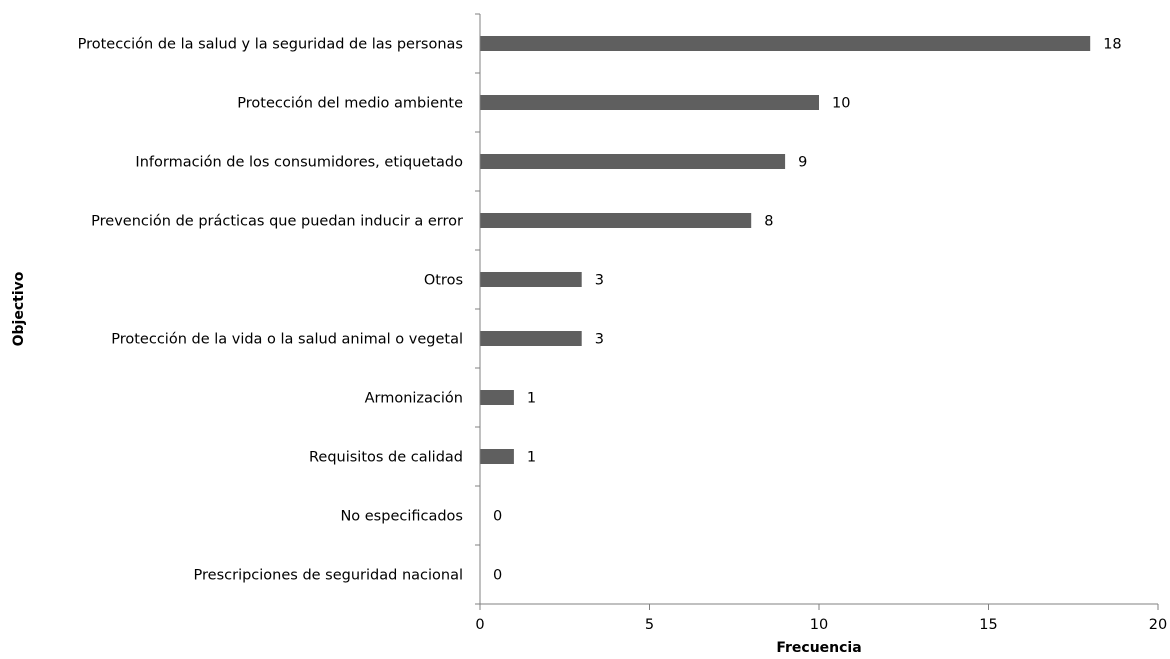  Describe the element at coordinates (819, 625) in the screenshot. I see `x-tick-label: 10` at that location.